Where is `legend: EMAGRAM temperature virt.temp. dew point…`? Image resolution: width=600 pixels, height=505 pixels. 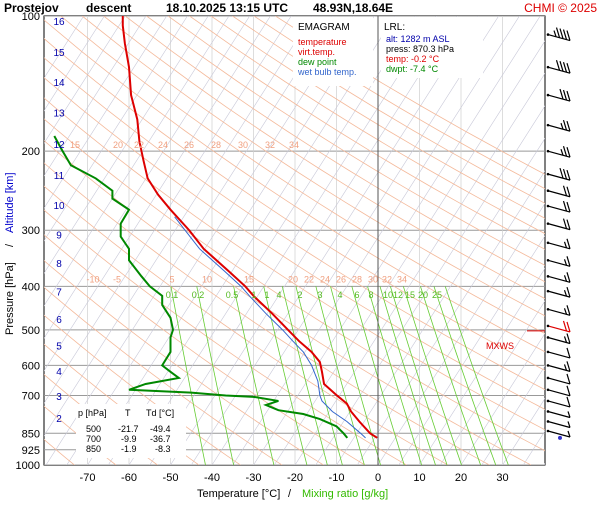 legend: EMAGRAM temperature virt.temp. dew point… is located at coordinates (333, 51).